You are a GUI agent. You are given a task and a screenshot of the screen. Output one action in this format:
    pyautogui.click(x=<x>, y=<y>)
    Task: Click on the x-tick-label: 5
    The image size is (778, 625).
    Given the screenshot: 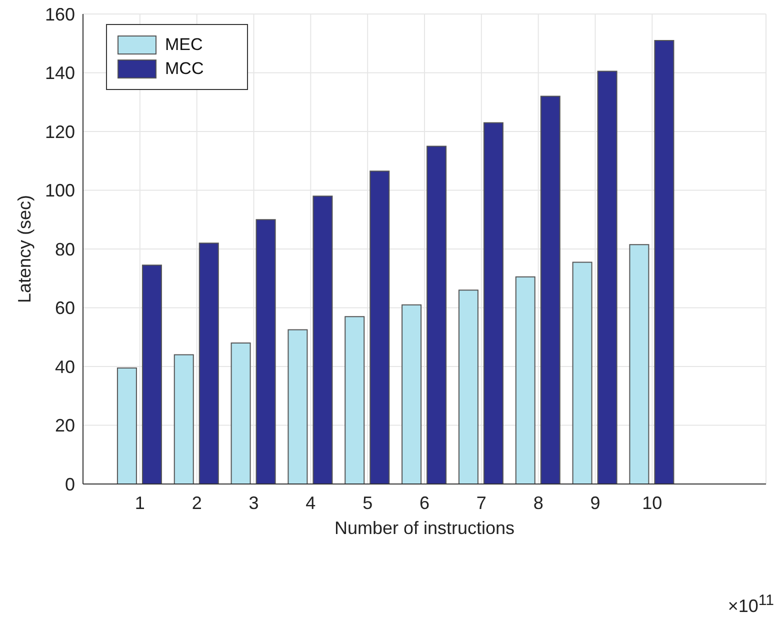 What is the action you would take?
    pyautogui.click(x=367, y=502)
    